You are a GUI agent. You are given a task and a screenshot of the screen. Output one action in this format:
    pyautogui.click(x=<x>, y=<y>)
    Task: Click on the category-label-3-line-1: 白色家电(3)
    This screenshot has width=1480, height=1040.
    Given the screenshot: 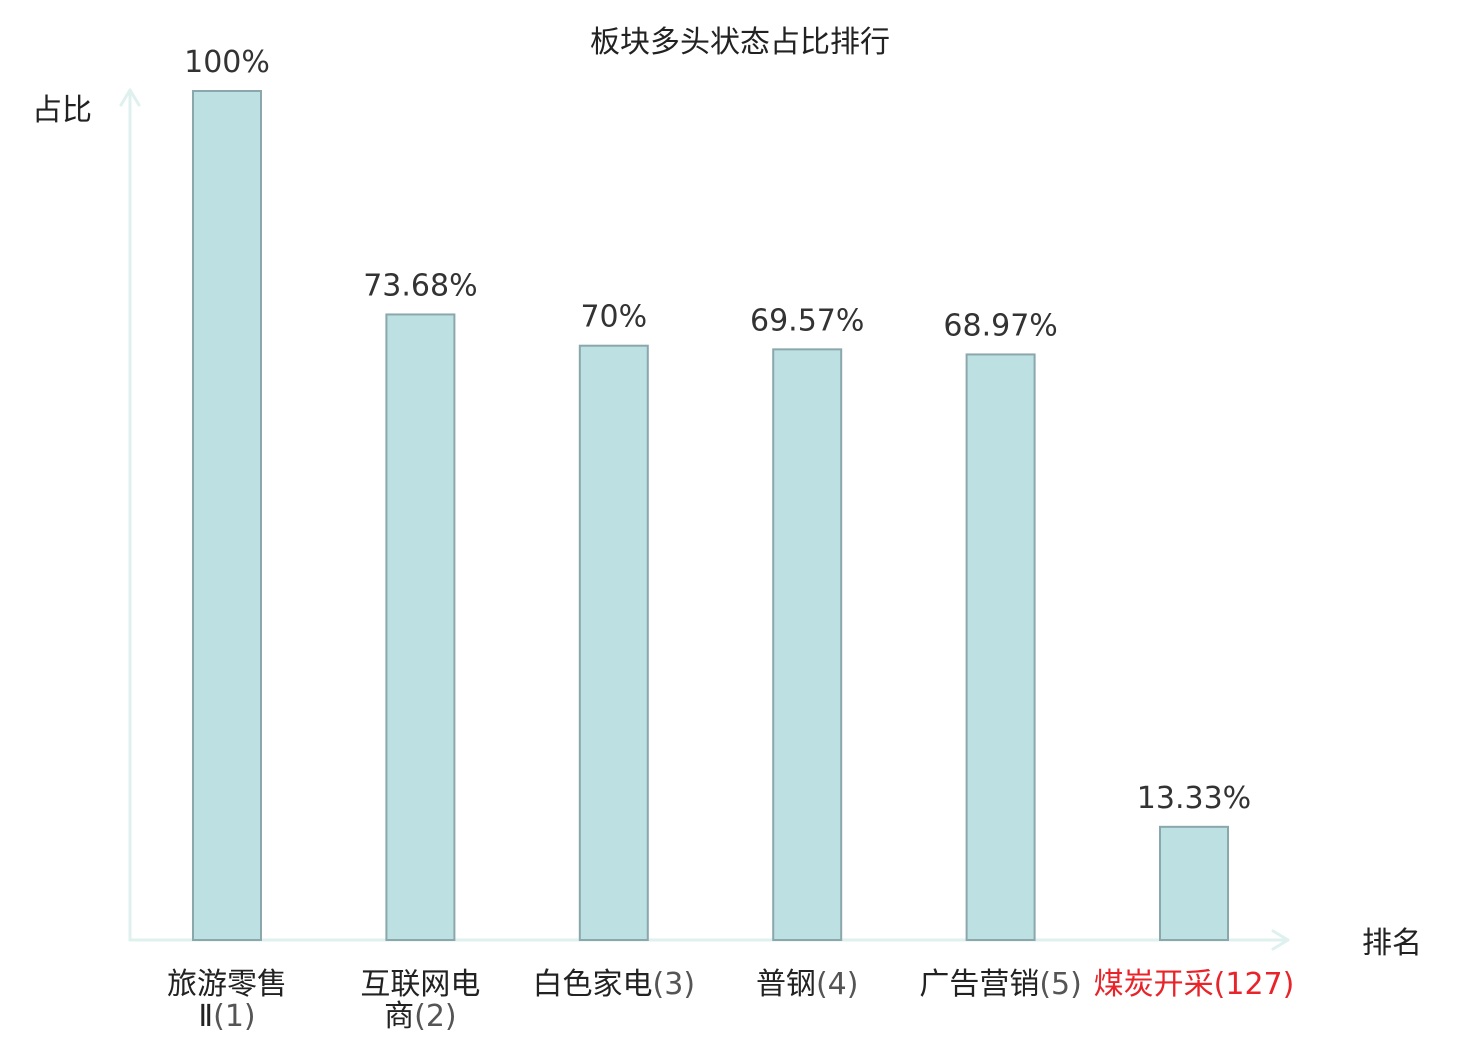 What is the action you would take?
    pyautogui.click(x=614, y=984)
    